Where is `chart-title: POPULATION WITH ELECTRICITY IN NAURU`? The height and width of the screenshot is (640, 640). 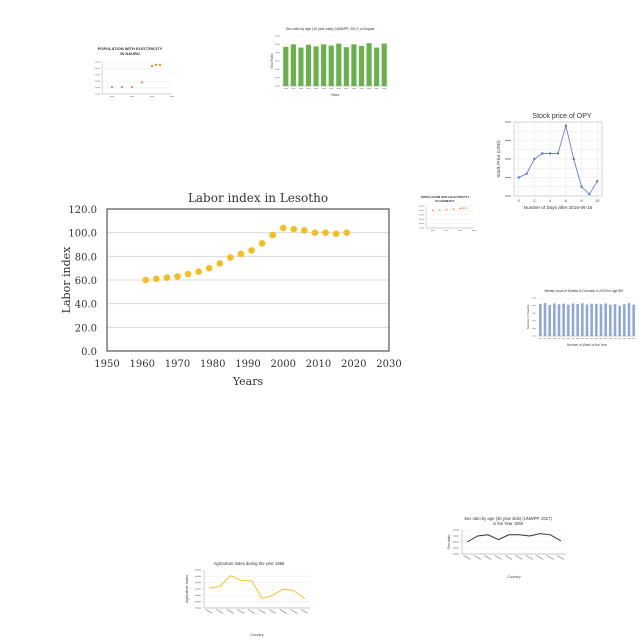
chart-title: POPULATION WITH ELECTRICITY IN NAURU is located at coordinates (130, 51).